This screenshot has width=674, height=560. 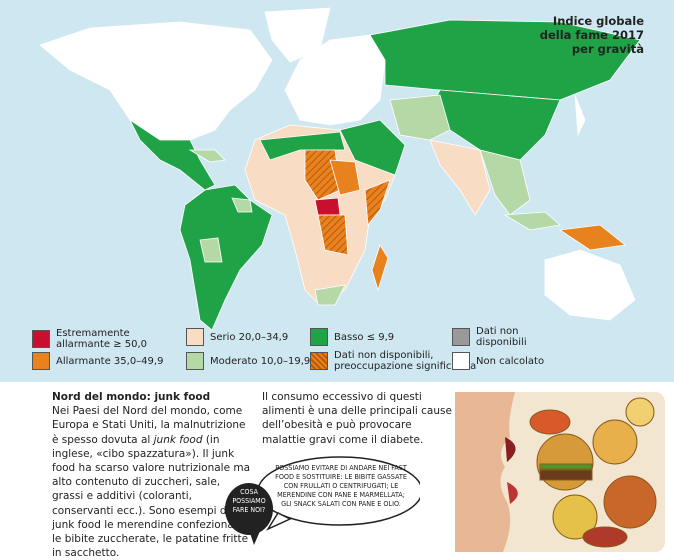 I want to click on legend-item: Basso ≤ 9,9, so click(x=352, y=337).